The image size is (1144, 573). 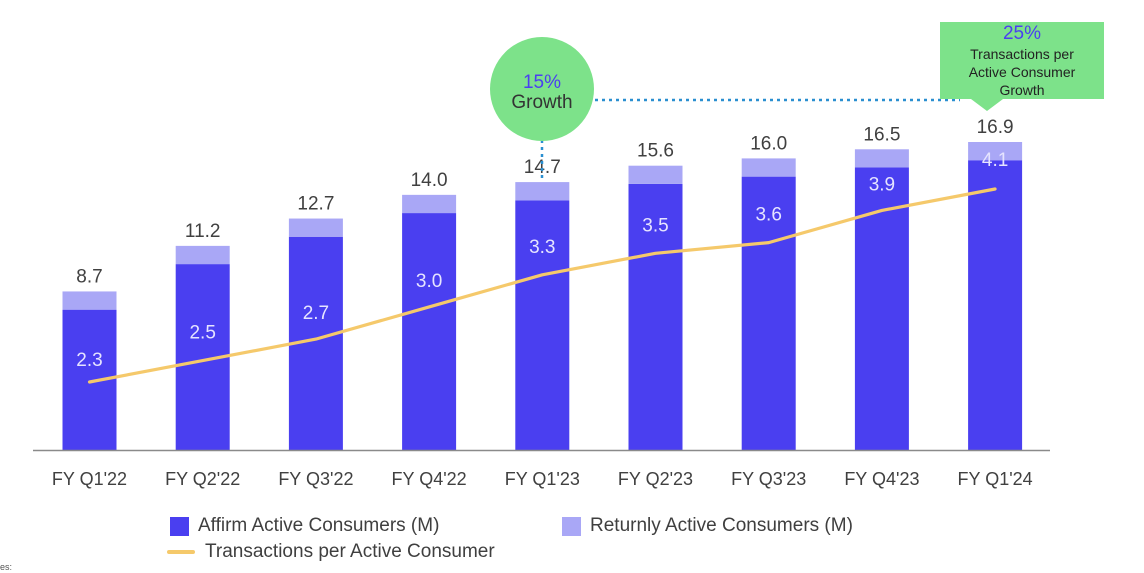 I want to click on total-label: 15.6, so click(x=655, y=151).